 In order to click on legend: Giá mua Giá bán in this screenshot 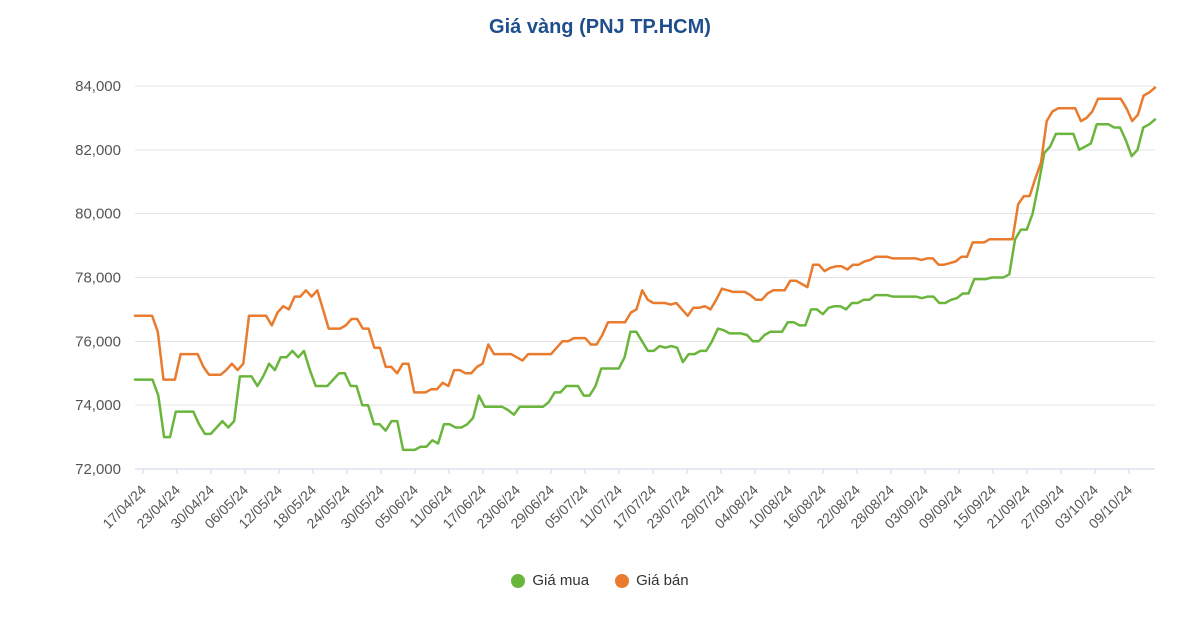, I will do `click(600, 580)`.